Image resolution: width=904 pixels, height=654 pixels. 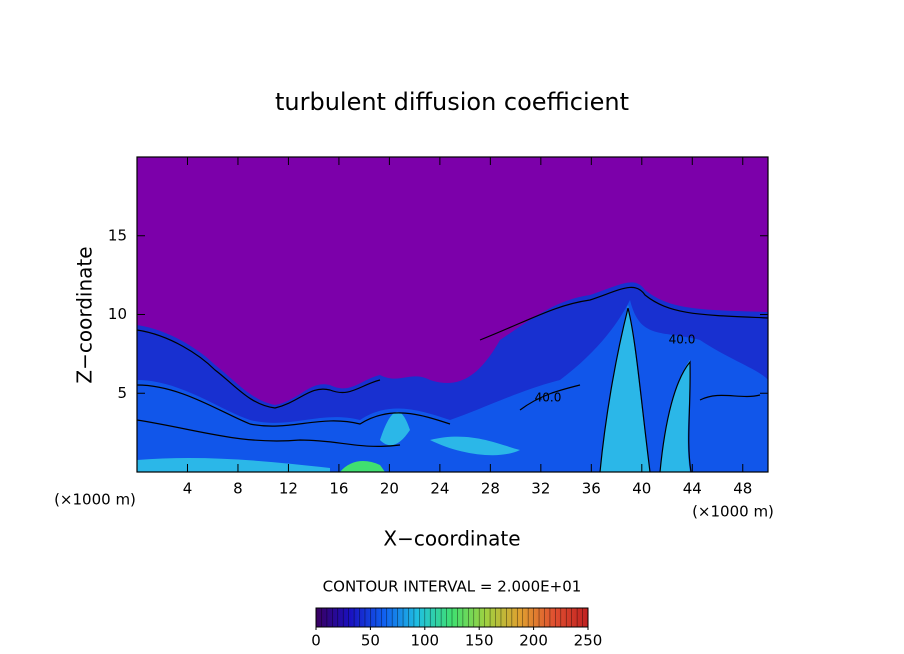 I want to click on x-tick-label: 32, so click(x=540, y=489).